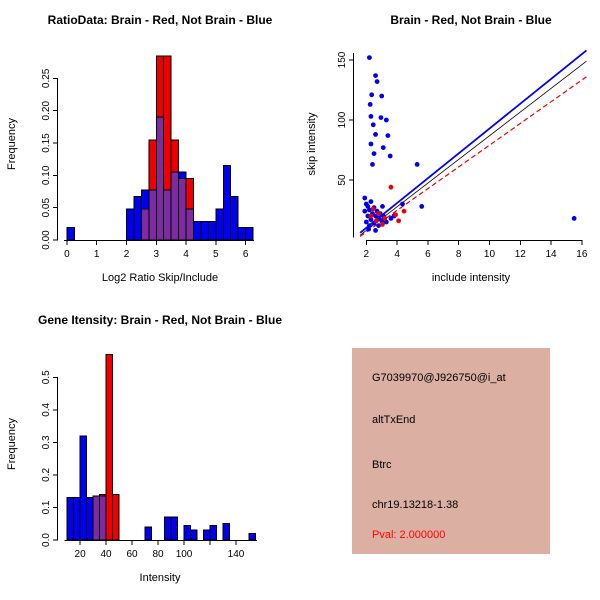 The image size is (600, 600). Describe the element at coordinates (490, 254) in the screenshot. I see `x-tick-label: 10` at that location.